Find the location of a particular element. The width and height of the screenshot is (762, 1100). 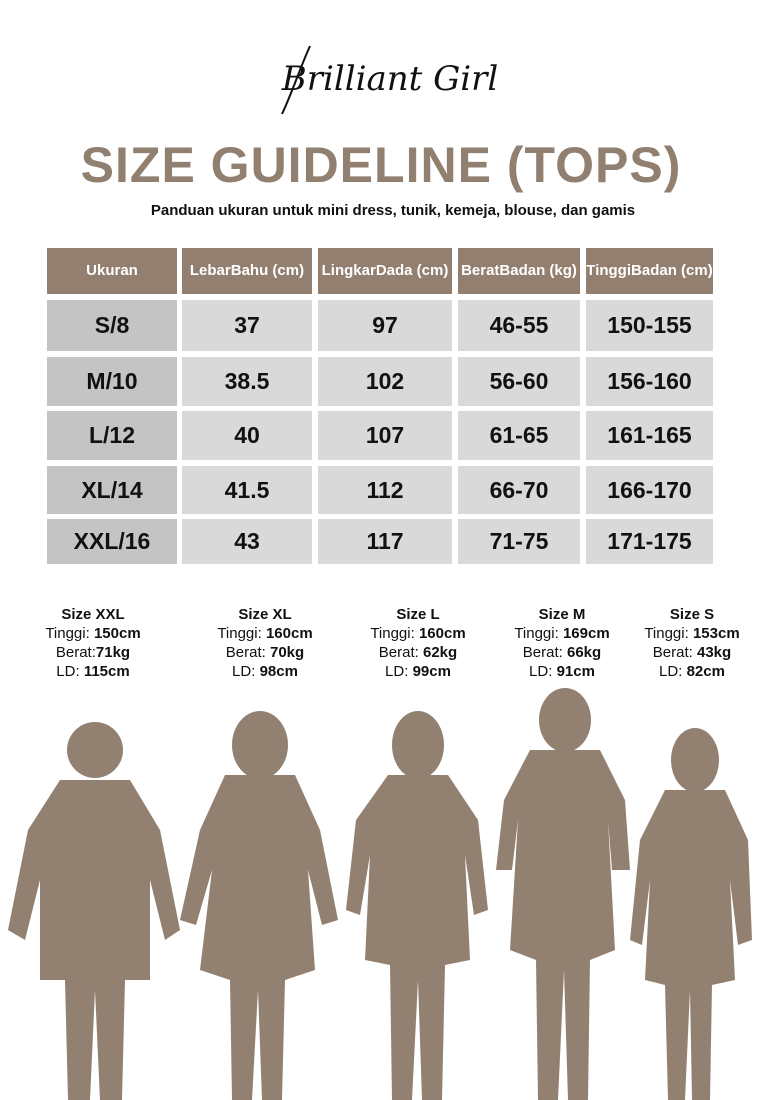

weight-value: 66kg is located at coordinates (584, 652).